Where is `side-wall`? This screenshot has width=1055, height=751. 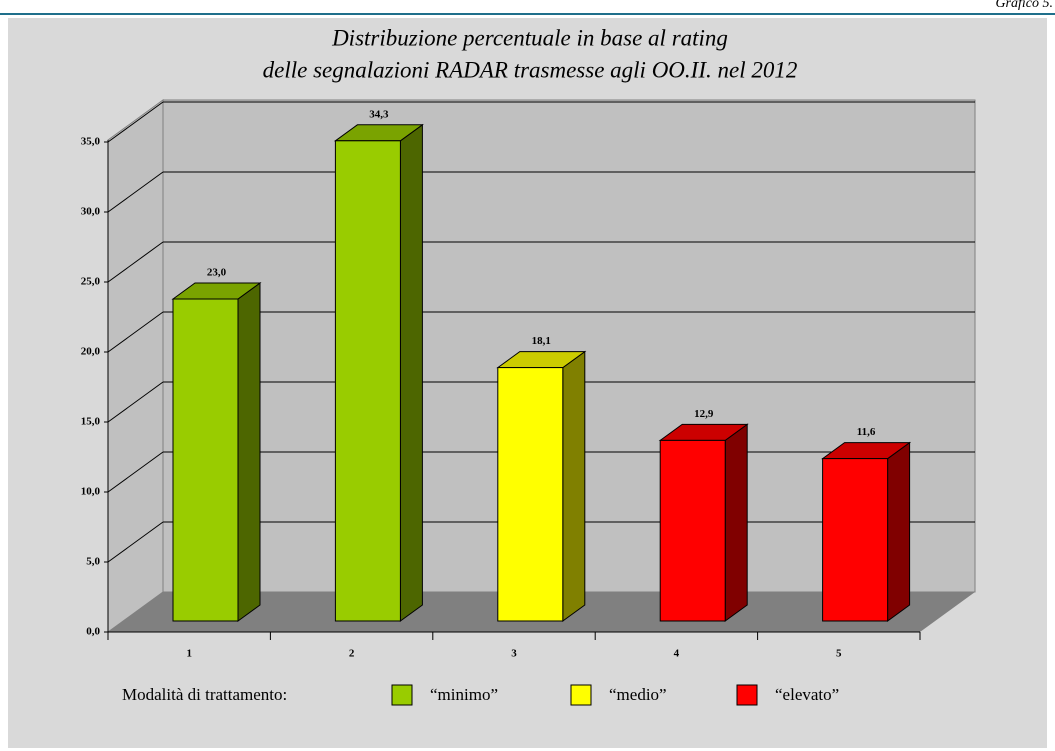 side-wall is located at coordinates (135, 366).